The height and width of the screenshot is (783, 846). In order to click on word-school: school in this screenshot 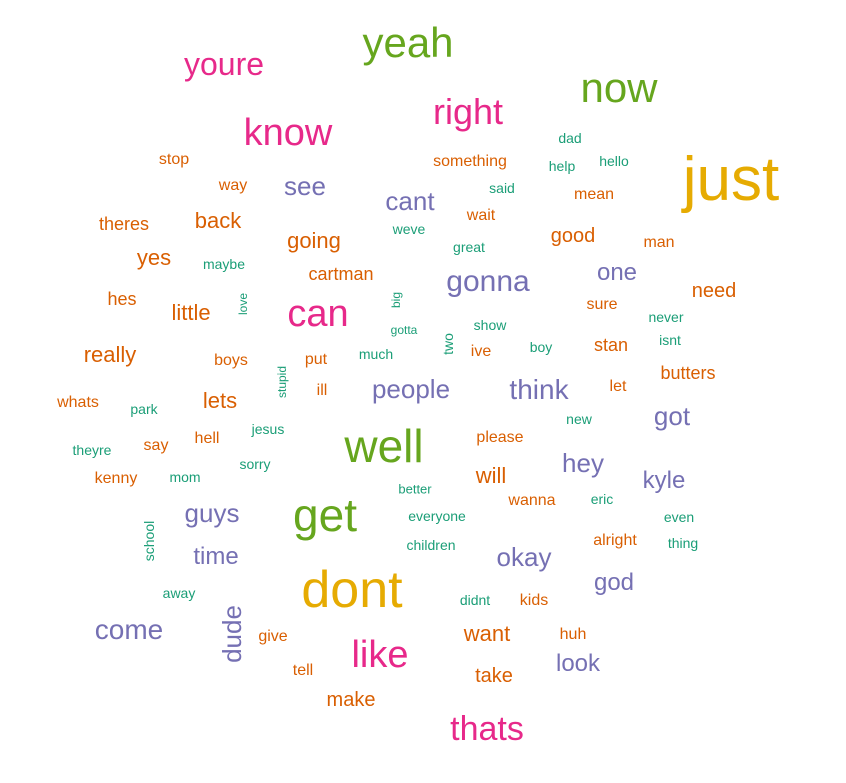, I will do `click(149, 541)`.